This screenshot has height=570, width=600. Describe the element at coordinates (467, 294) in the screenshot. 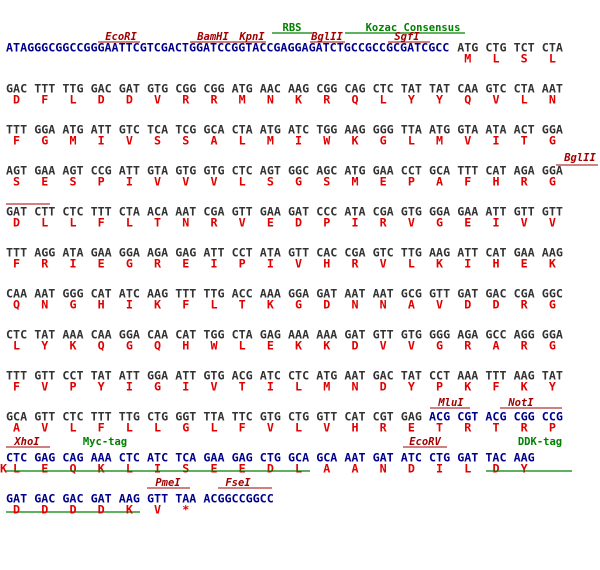

I see `codon: GAT` at that location.